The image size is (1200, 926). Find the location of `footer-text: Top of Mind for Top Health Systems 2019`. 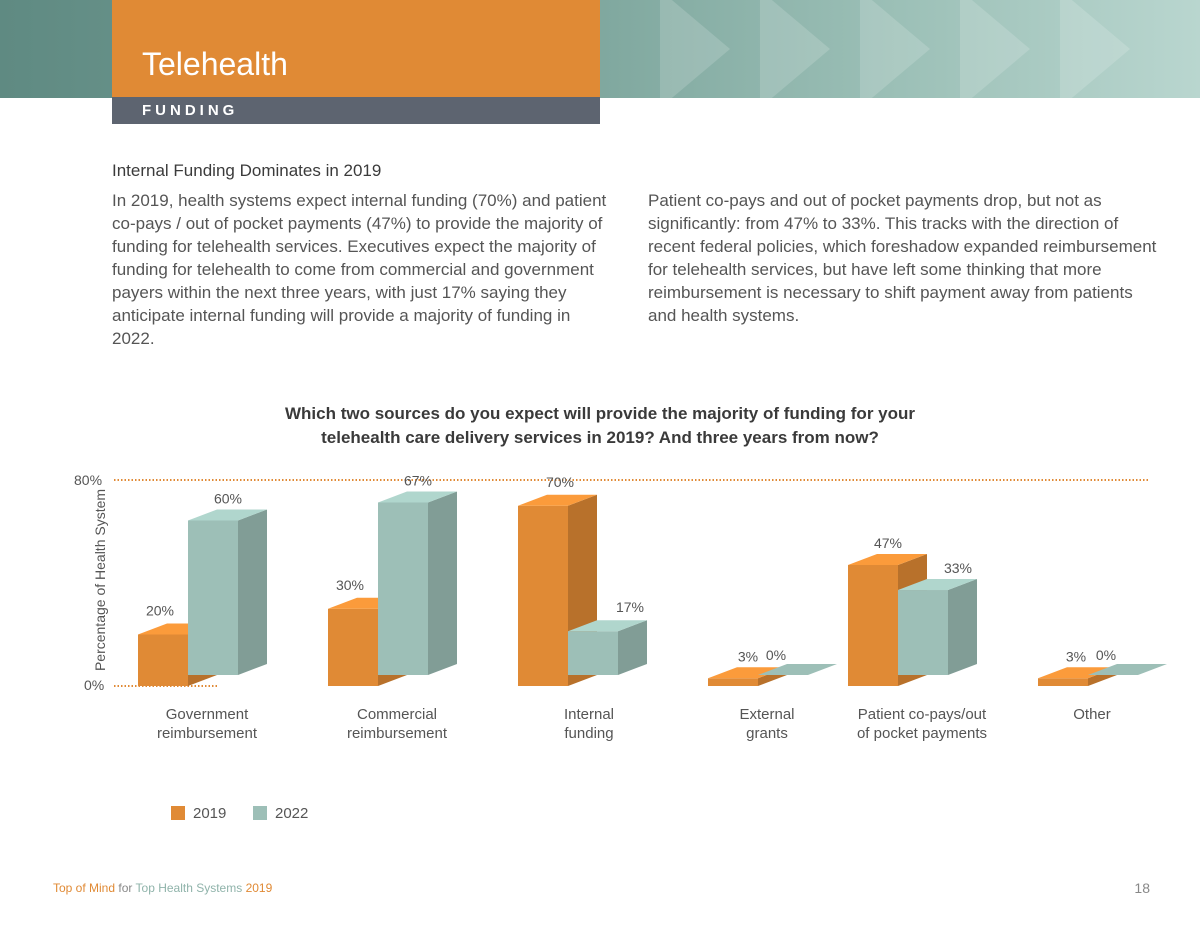

footer-text: Top of Mind for Top Health Systems 2019 is located at coordinates (162, 888).